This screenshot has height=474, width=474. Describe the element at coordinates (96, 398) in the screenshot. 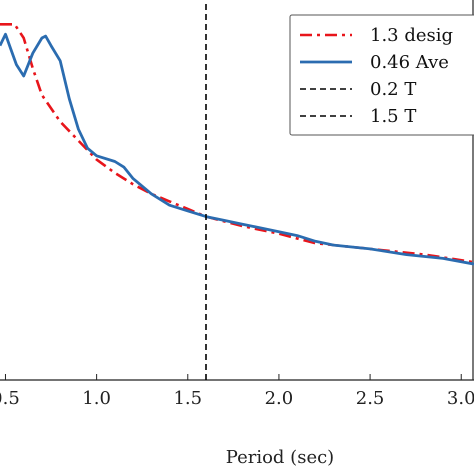

I see `x-tick-label: 1.0` at that location.